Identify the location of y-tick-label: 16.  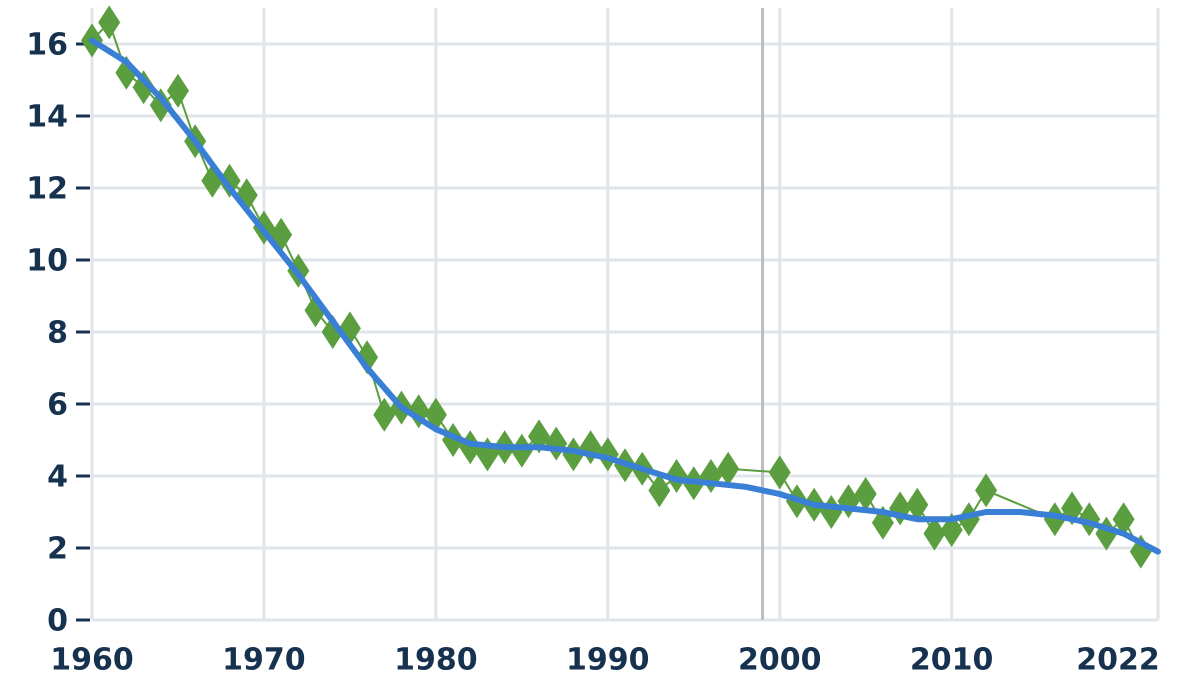
(47, 45).